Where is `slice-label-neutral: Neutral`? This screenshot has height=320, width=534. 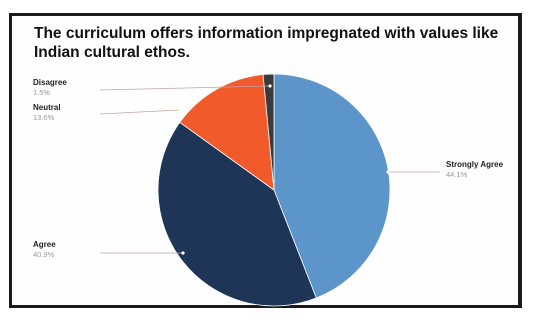
slice-label-neutral: Neutral is located at coordinates (47, 107).